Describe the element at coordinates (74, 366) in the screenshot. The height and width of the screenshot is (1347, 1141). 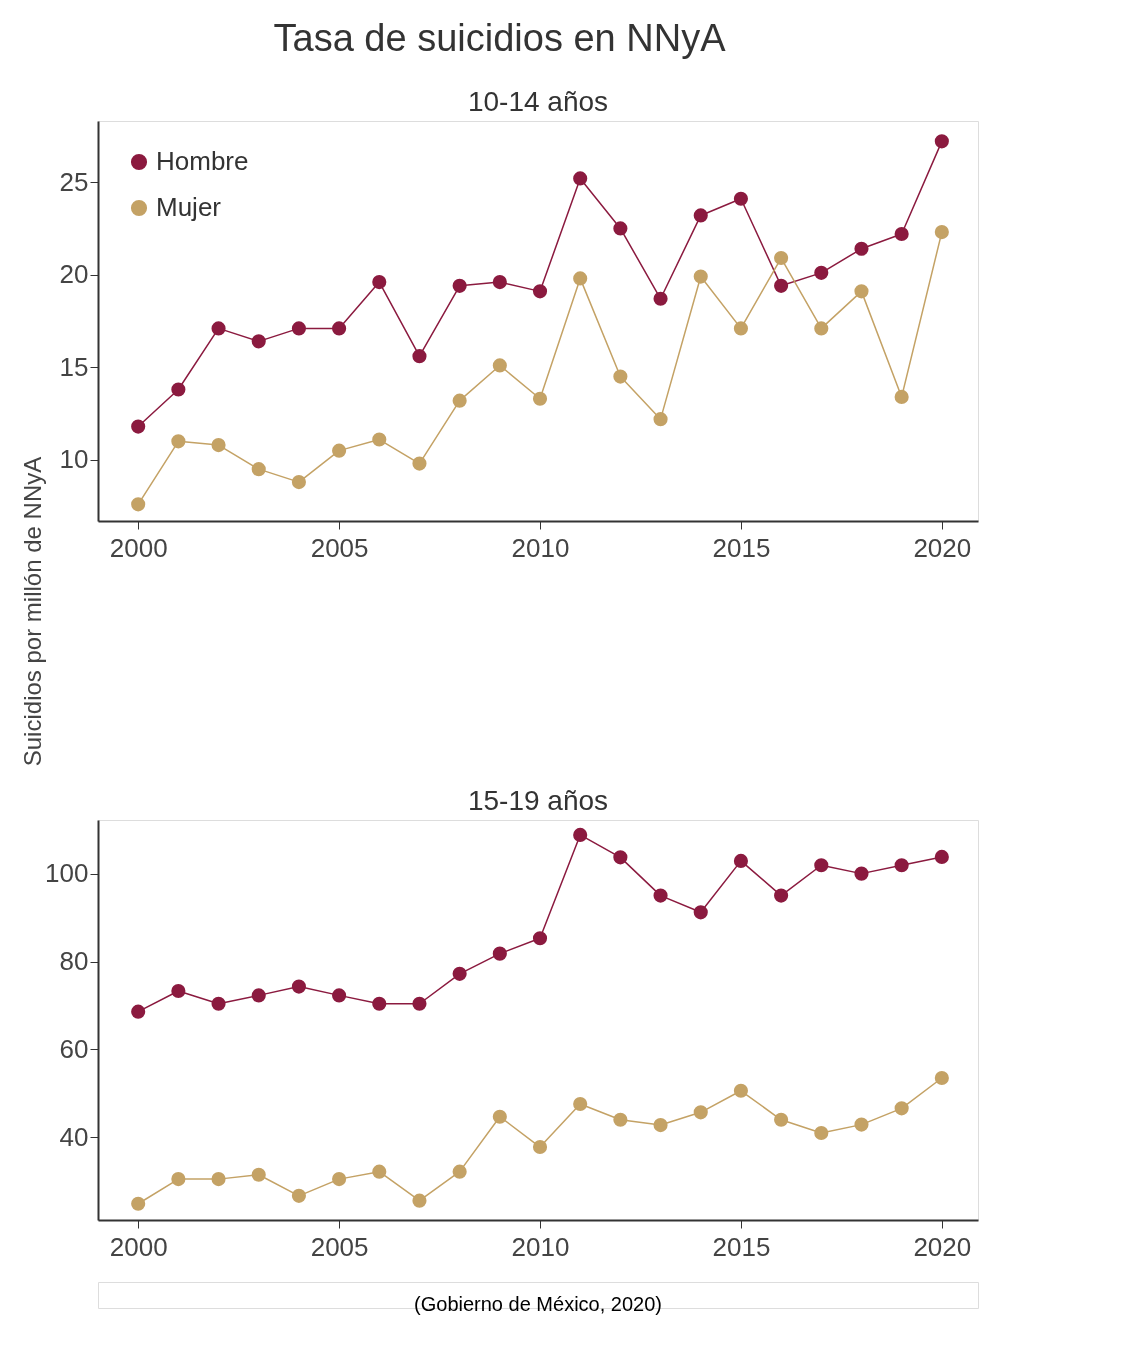
I see `y-tick-label: 15` at that location.